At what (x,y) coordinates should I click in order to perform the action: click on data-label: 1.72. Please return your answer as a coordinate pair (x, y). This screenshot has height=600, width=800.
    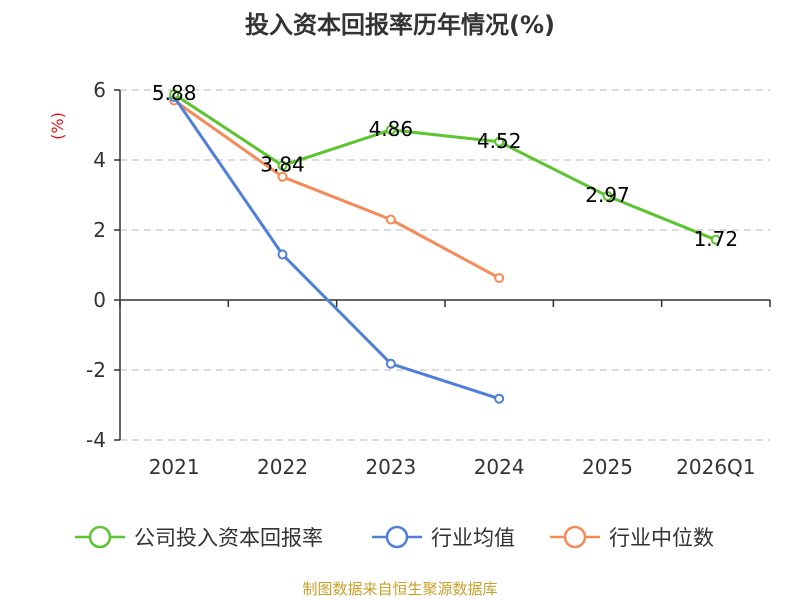
    Looking at the image, I should click on (716, 239).